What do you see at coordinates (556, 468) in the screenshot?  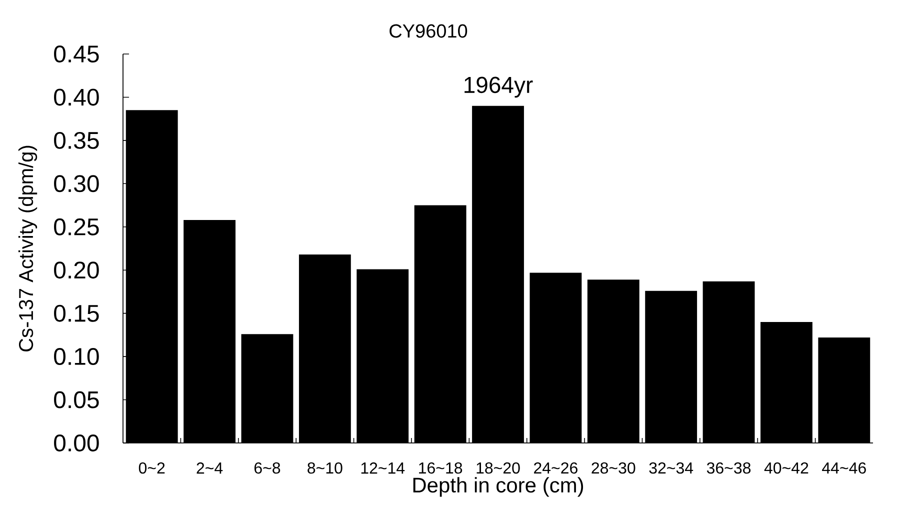 I see `x-tick-label: 24~26` at bounding box center [556, 468].